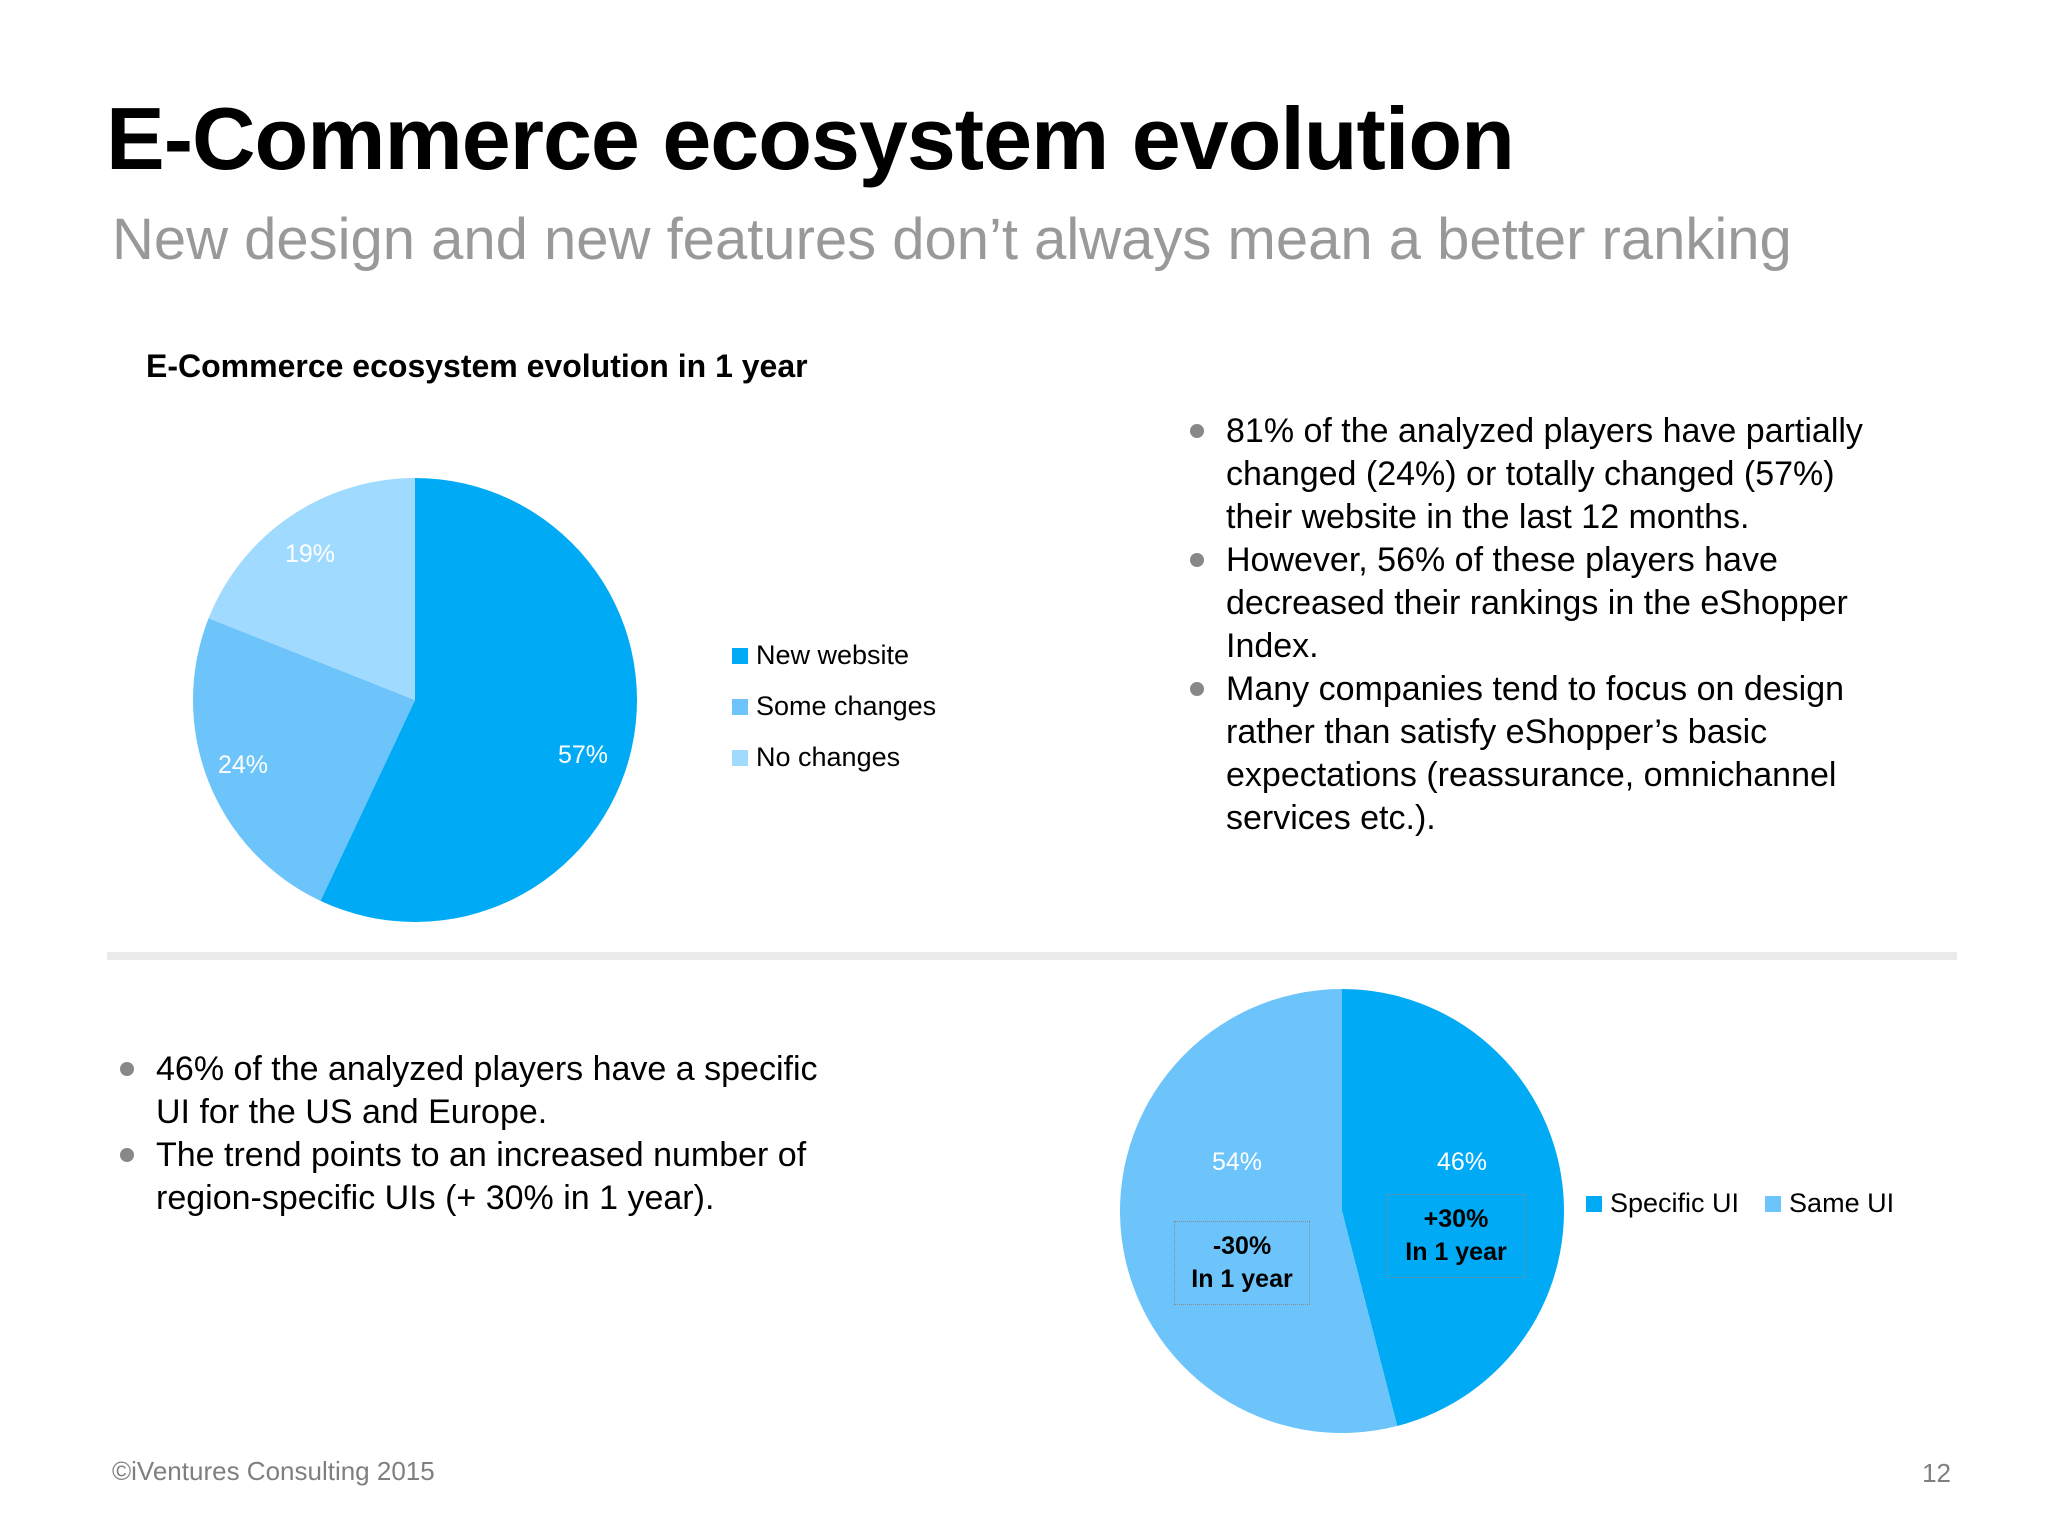  What do you see at coordinates (1456, 1236) in the screenshot?
I see `callout-specific-ui-change: +30% In 1 year` at bounding box center [1456, 1236].